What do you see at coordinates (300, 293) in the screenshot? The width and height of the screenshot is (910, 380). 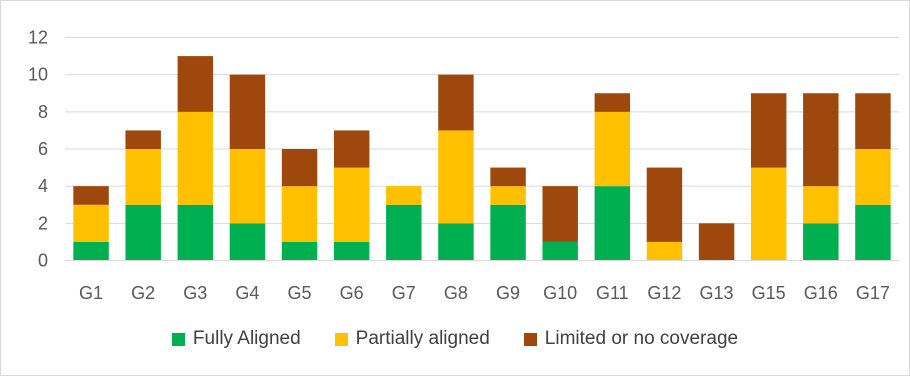 I see `x-tick-label: G5` at bounding box center [300, 293].